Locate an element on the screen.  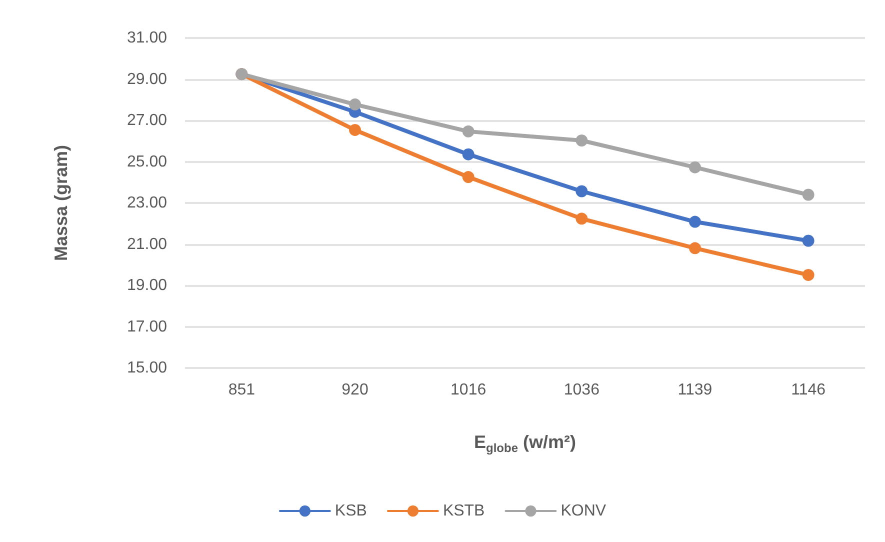
x-tick-label: 851 is located at coordinates (242, 390).